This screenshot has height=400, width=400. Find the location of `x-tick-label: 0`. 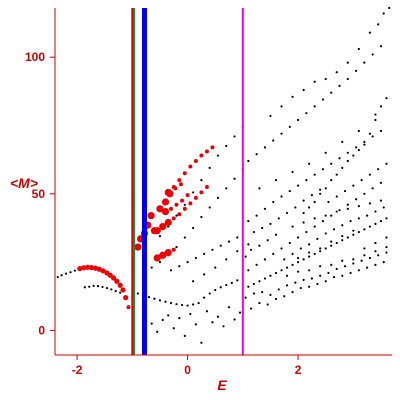

x-tick-label: 0 is located at coordinates (187, 370).